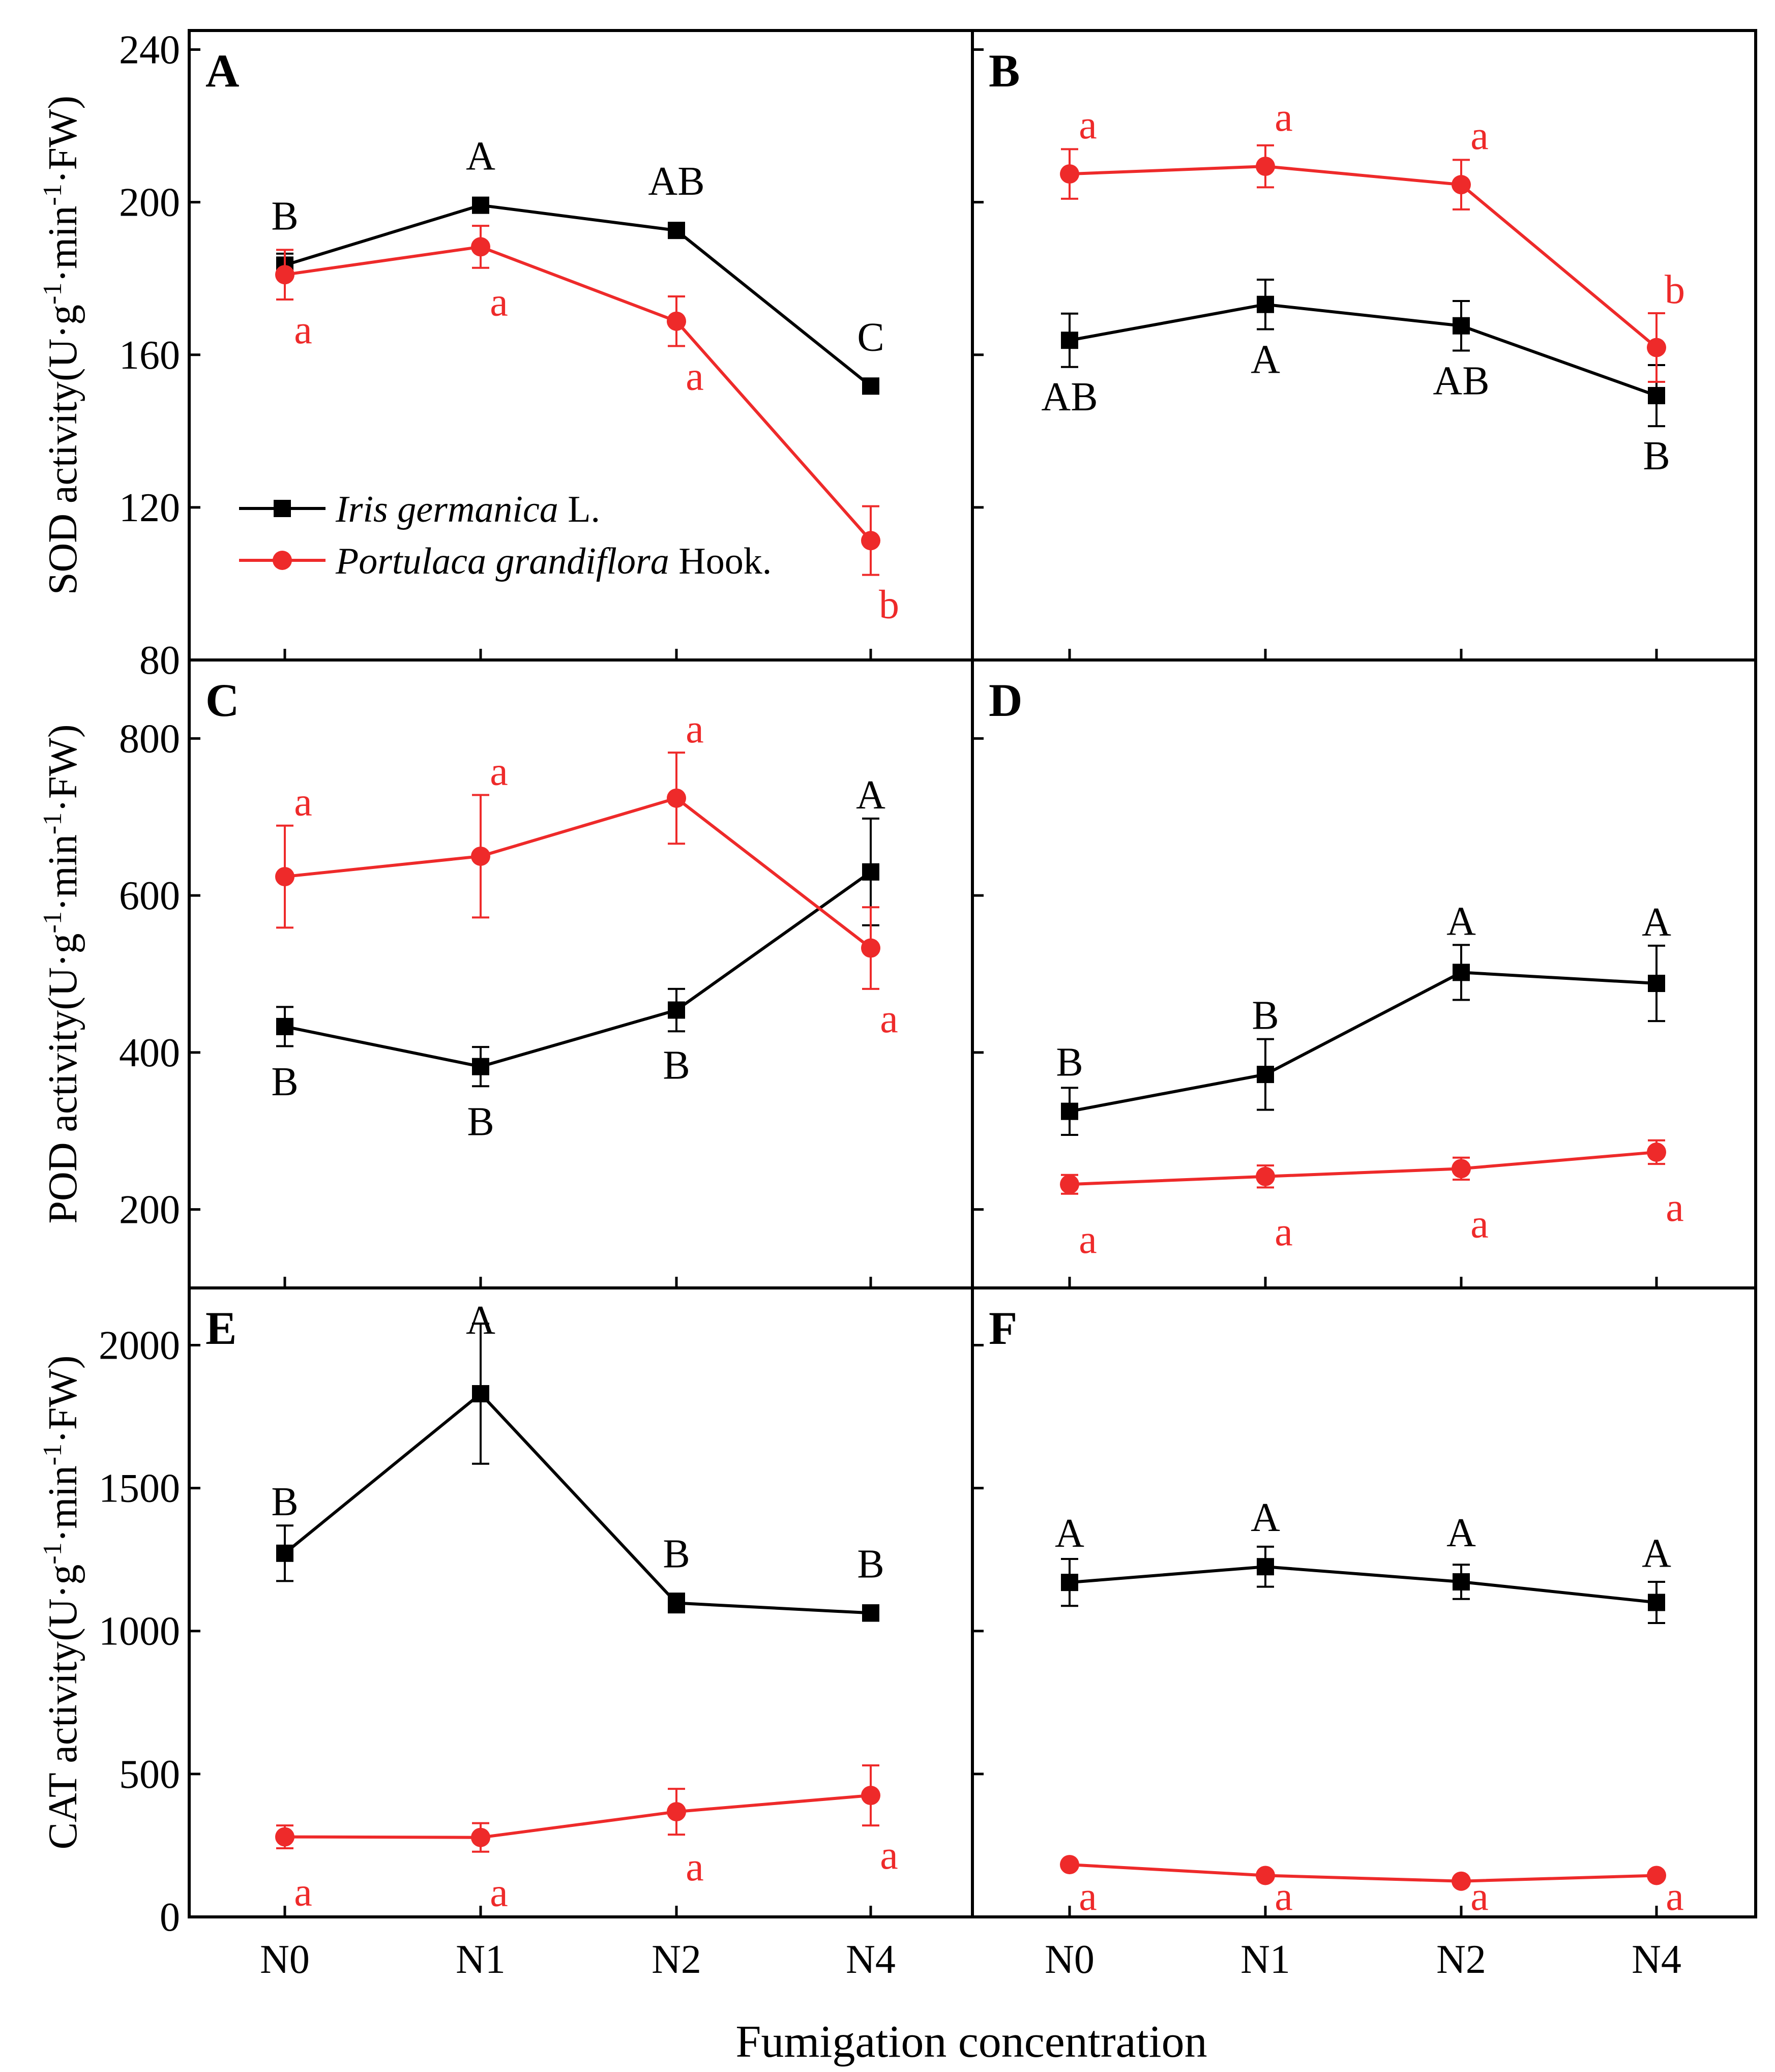 The image size is (1775, 2072). I want to click on panel-e-ytick-label: 500, so click(149, 1774).